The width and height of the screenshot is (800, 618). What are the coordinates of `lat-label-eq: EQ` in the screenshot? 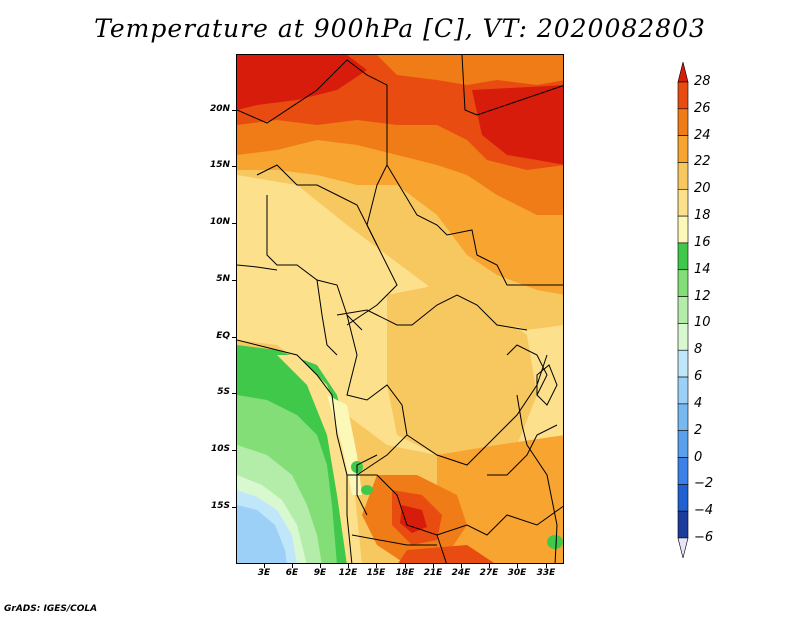 It's located at (223, 336).